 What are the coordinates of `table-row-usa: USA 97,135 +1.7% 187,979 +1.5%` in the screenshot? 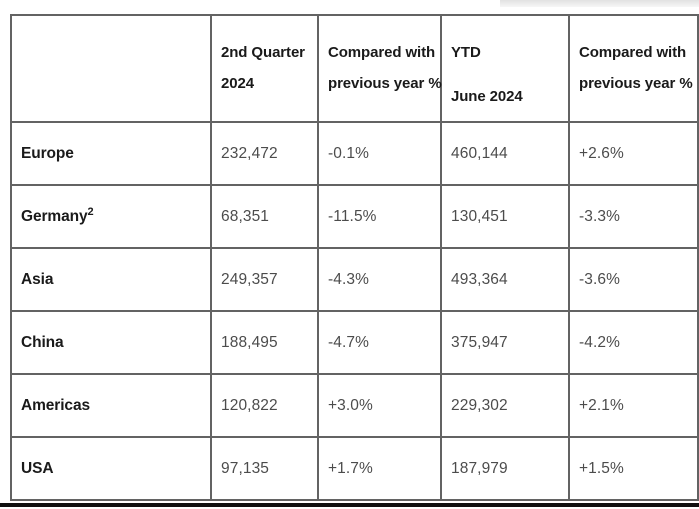 It's located at (354, 468).